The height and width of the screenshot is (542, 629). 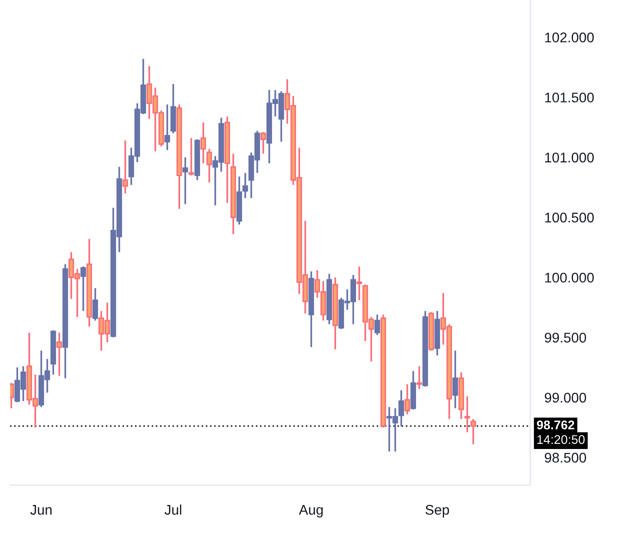 I want to click on x-tick-label: Aug, so click(x=310, y=511).